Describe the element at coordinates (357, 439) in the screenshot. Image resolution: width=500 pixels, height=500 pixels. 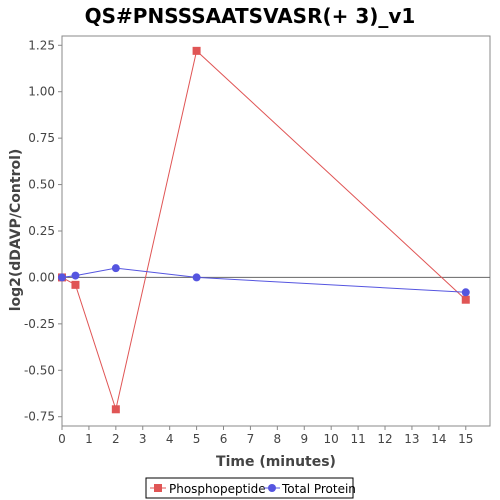
I see `x-tick-label: 11` at that location.